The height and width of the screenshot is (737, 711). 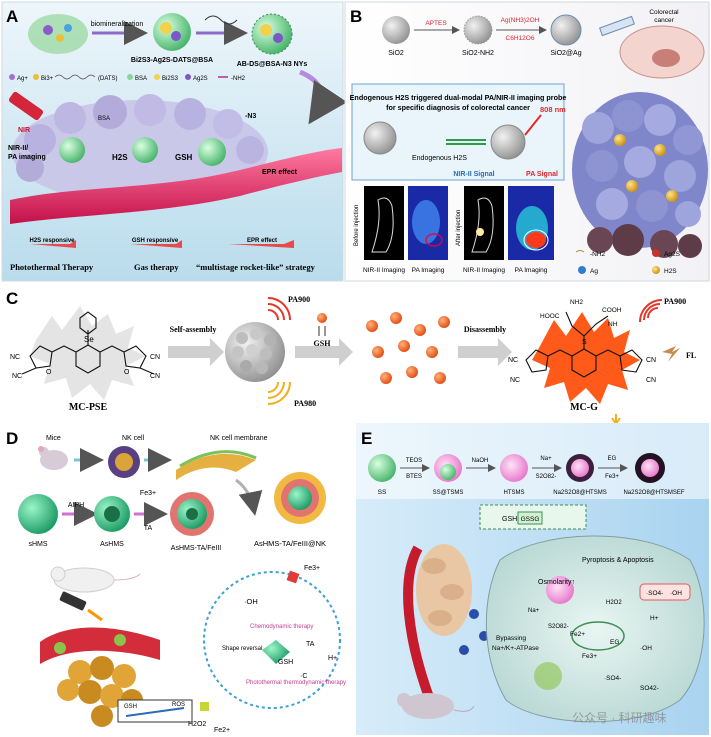 What do you see at coordinates (584, 344) in the screenshot?
I see `c-mc-g-structure` at bounding box center [584, 344].